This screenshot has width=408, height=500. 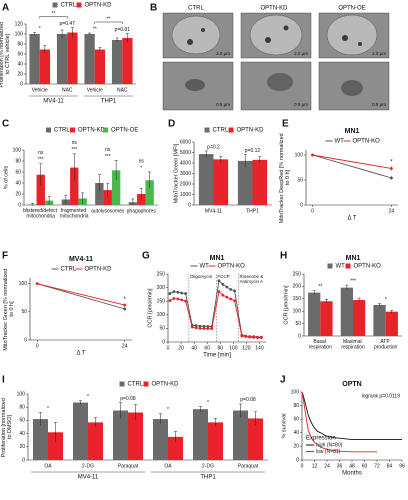 What do you see at coordinates (302, 466) in the screenshot?
I see `x-tick-label: 0` at bounding box center [302, 466].